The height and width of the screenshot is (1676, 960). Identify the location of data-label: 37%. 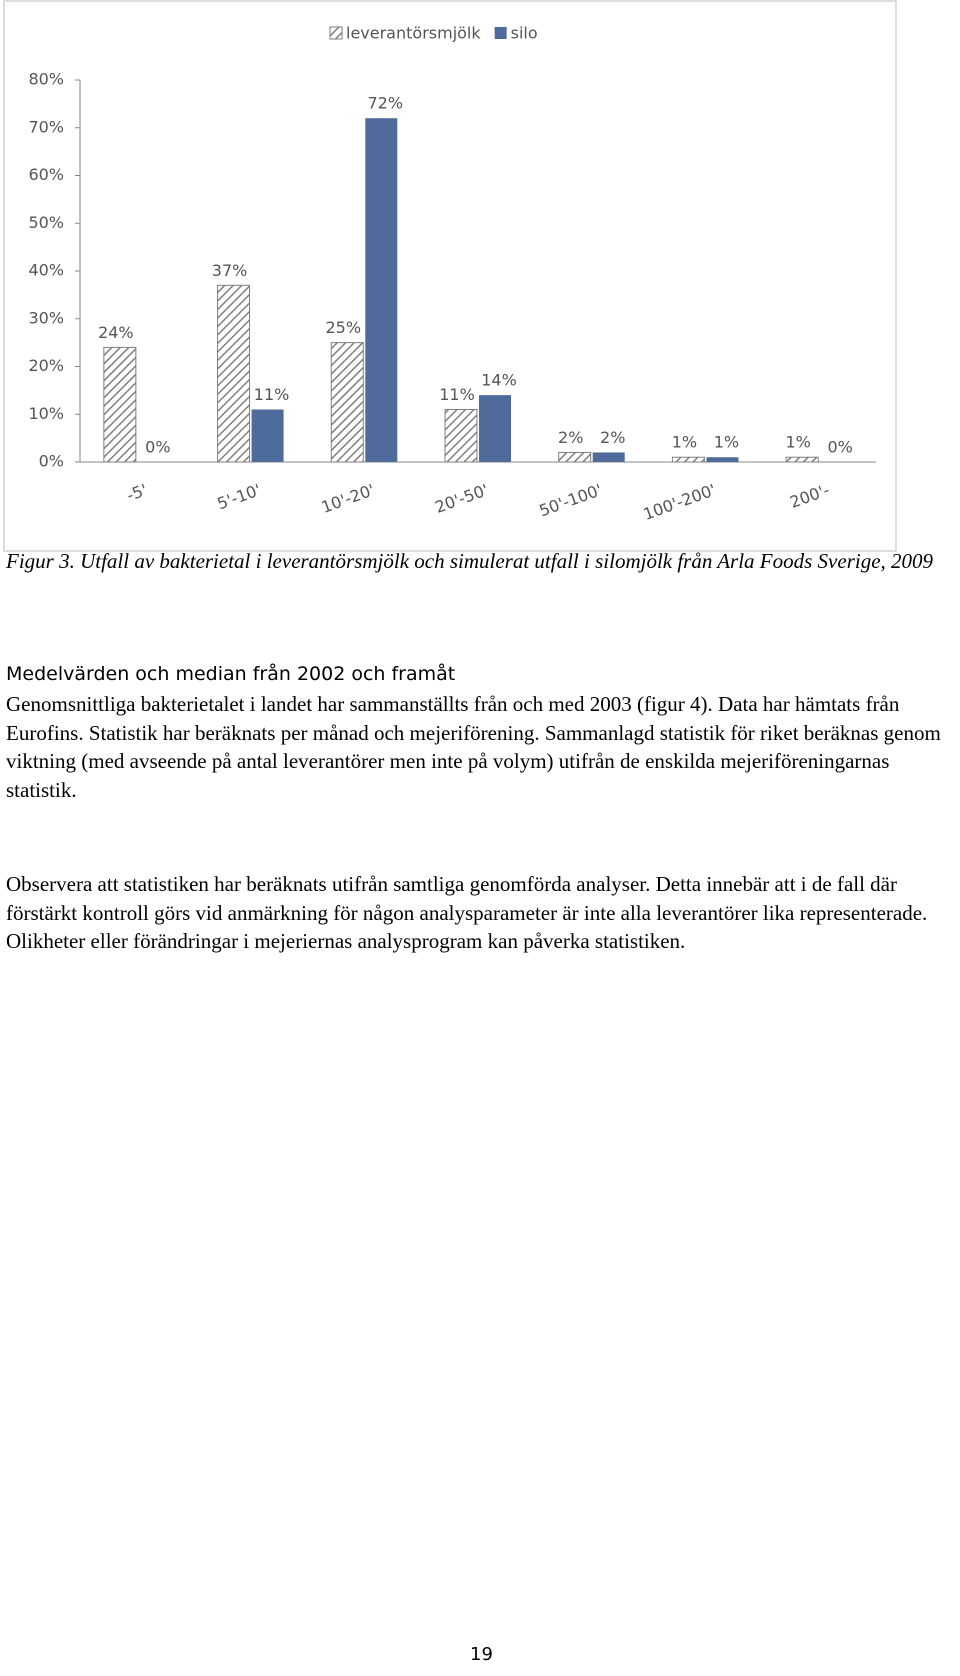
(230, 270).